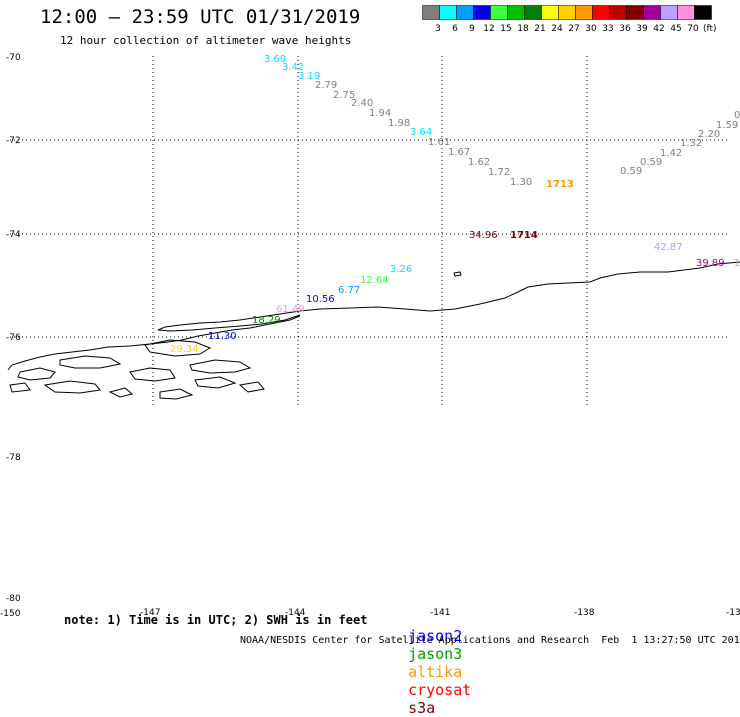 This screenshot has width=740, height=717. Describe the element at coordinates (709, 134) in the screenshot. I see `wave-height-label: 2.20` at that location.